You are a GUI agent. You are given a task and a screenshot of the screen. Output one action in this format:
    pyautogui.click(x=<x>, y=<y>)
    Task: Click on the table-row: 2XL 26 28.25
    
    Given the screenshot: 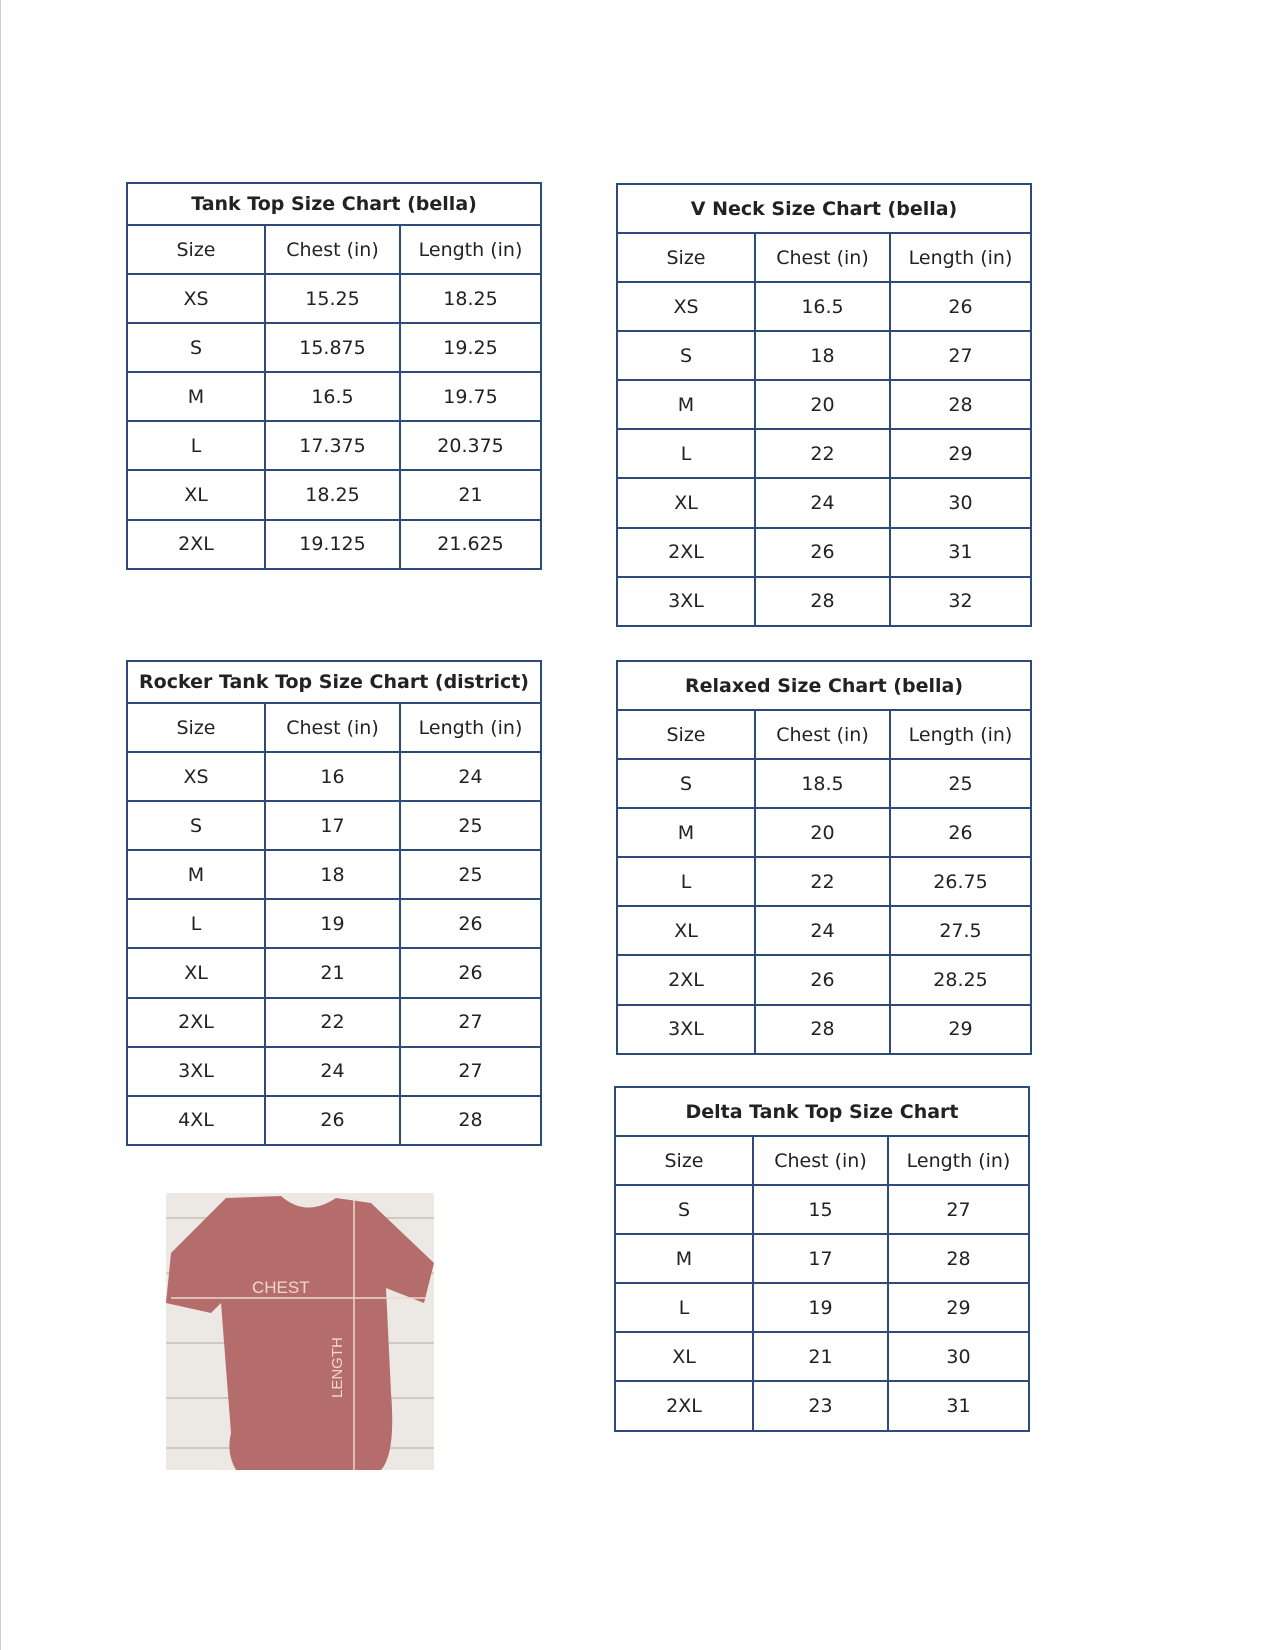 What is the action you would take?
    pyautogui.click(x=824, y=980)
    